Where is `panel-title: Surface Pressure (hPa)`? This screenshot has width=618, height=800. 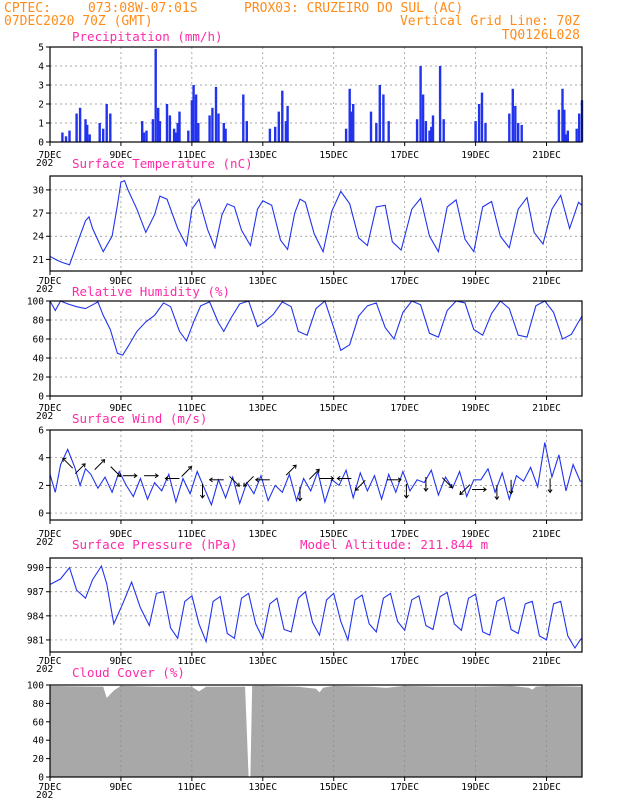
panel-title: Surface Pressure (hPa) is located at coordinates (155, 544).